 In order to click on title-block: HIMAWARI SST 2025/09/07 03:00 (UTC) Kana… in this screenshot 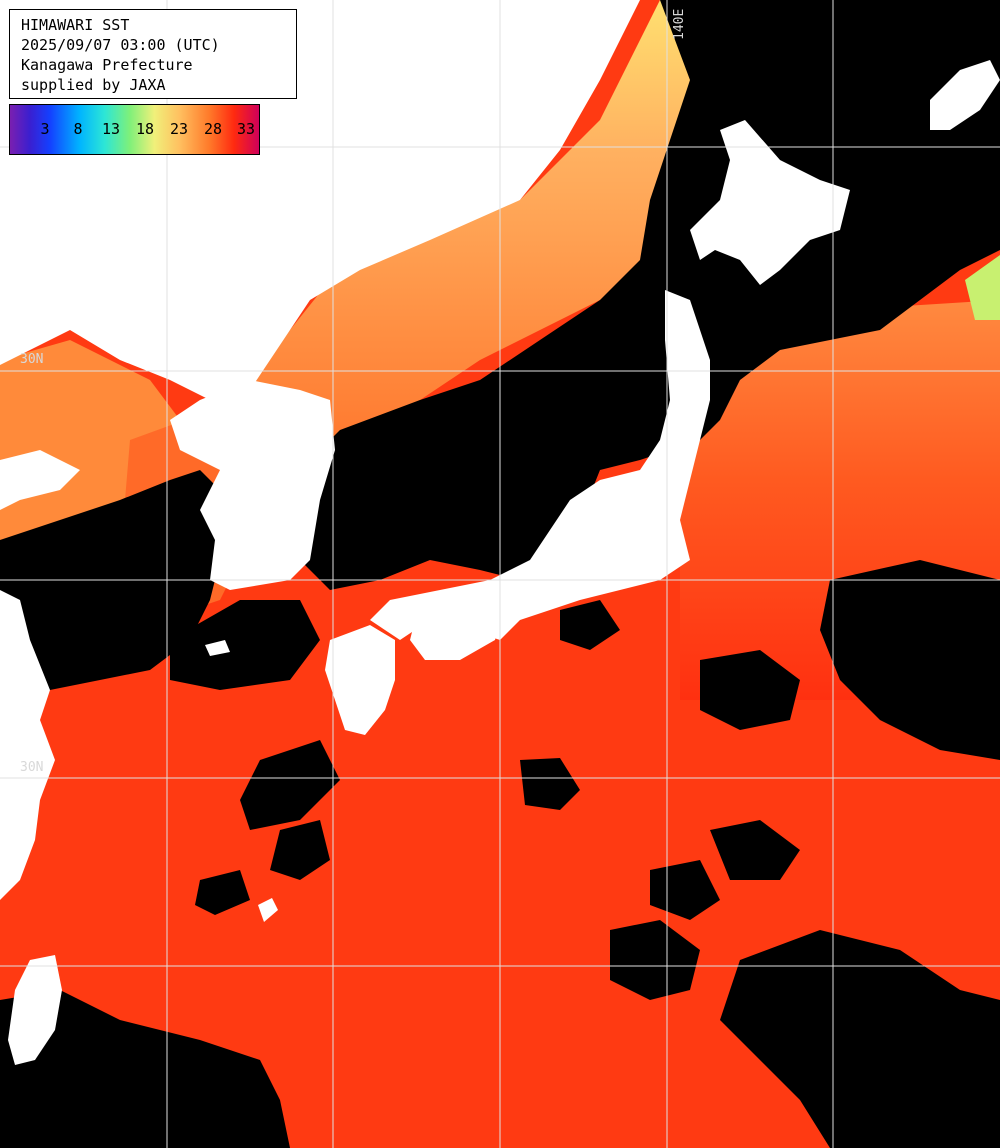, I will do `click(153, 54)`.